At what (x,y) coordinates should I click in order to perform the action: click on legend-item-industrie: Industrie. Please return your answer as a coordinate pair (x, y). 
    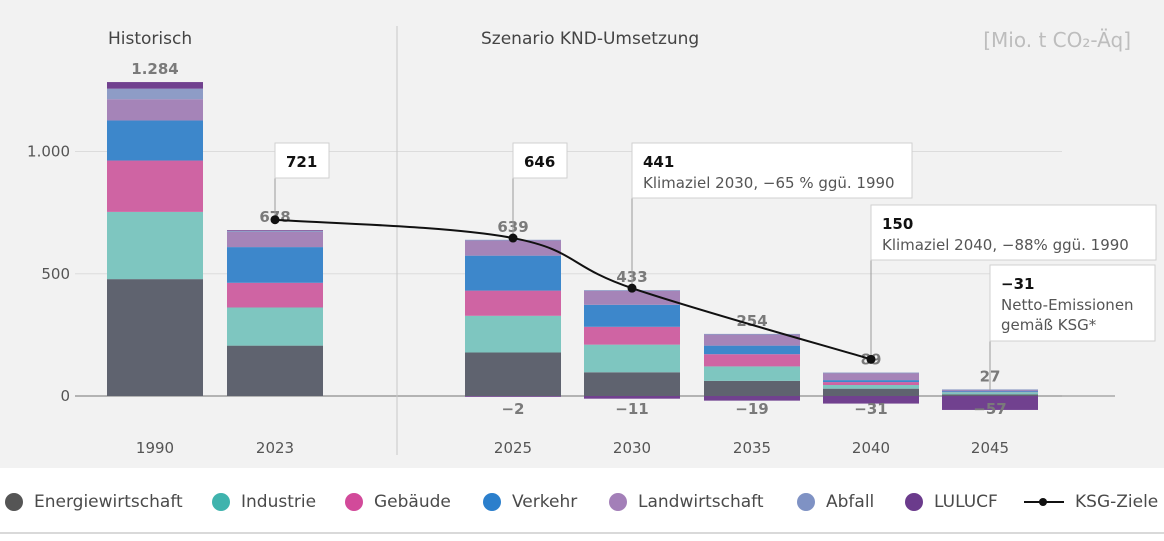
    Looking at the image, I should click on (264, 502).